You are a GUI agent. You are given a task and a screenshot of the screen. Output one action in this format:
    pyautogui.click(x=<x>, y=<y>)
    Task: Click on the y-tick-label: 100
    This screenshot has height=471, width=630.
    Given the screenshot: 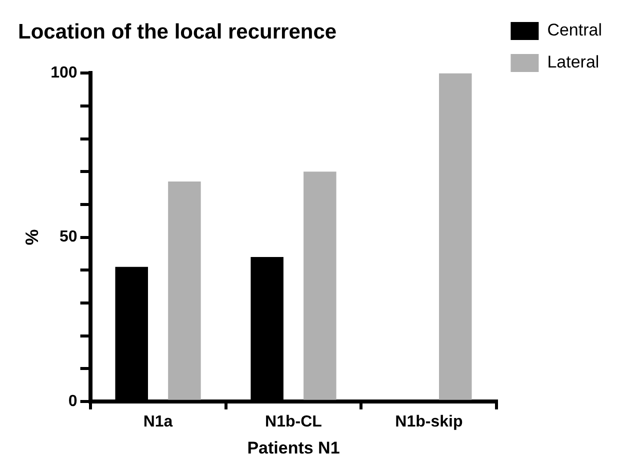 What is the action you would take?
    pyautogui.click(x=64, y=73)
    